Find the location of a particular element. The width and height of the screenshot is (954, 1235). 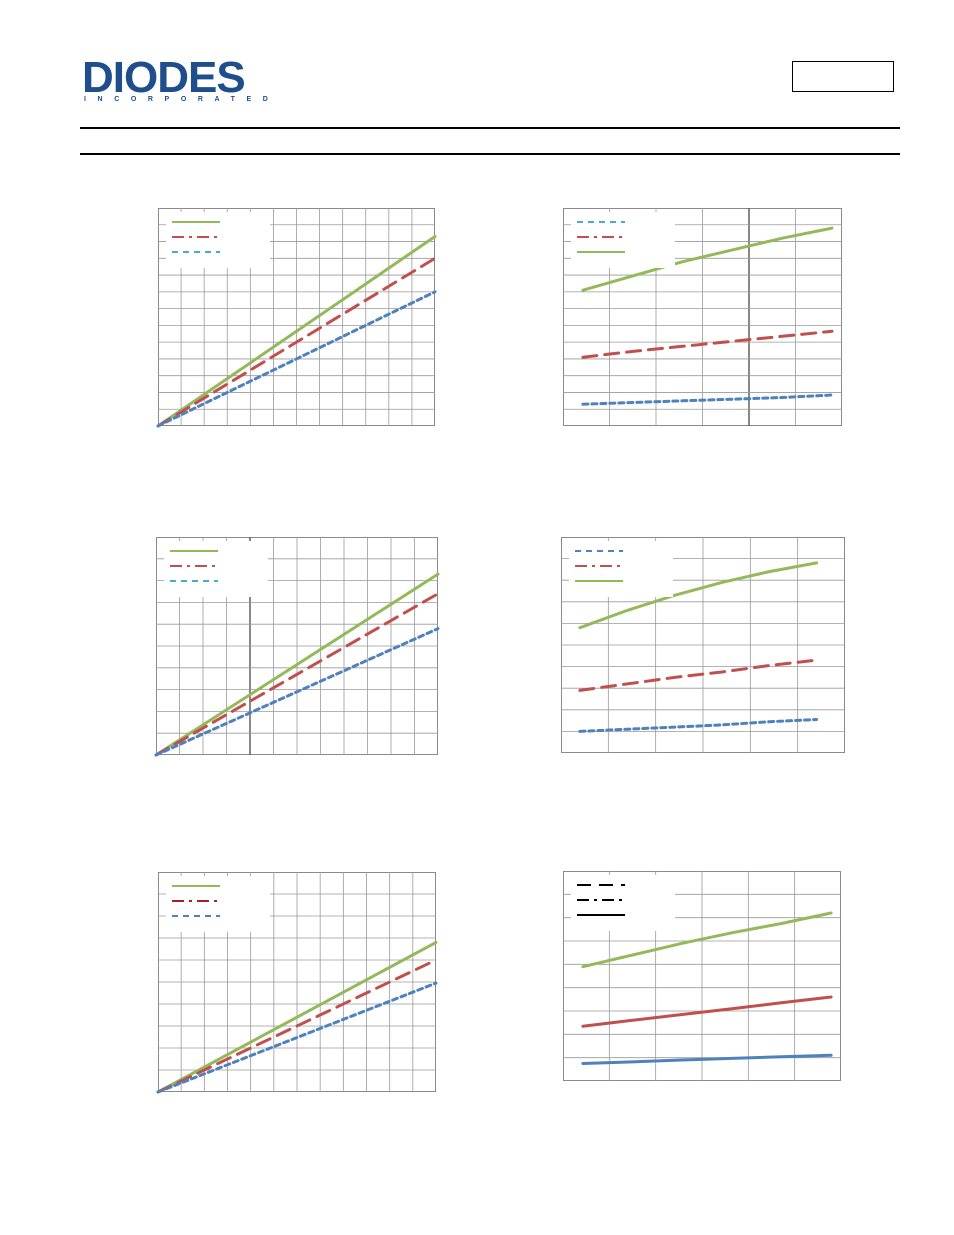

logo-subtitle: INCORPORATED is located at coordinates (182, 99).